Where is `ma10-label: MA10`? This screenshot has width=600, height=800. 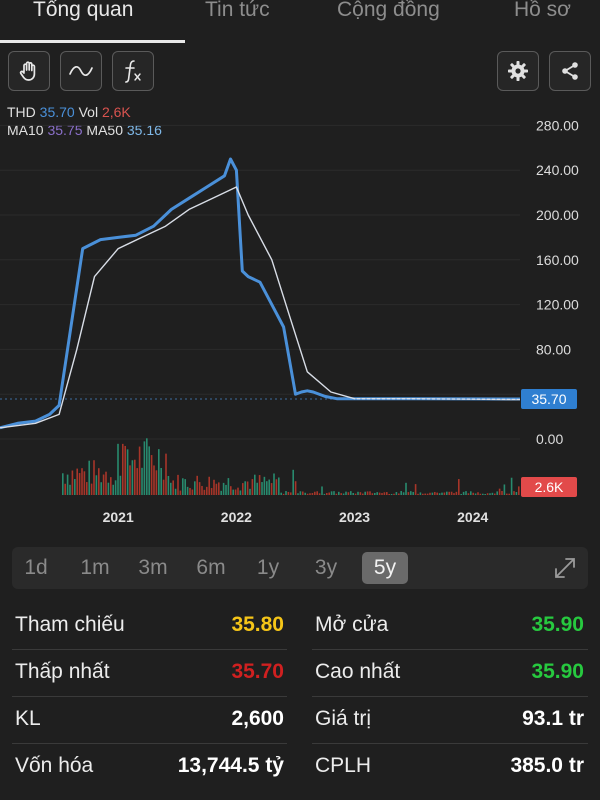
ma10-label: MA10 is located at coordinates (25, 130).